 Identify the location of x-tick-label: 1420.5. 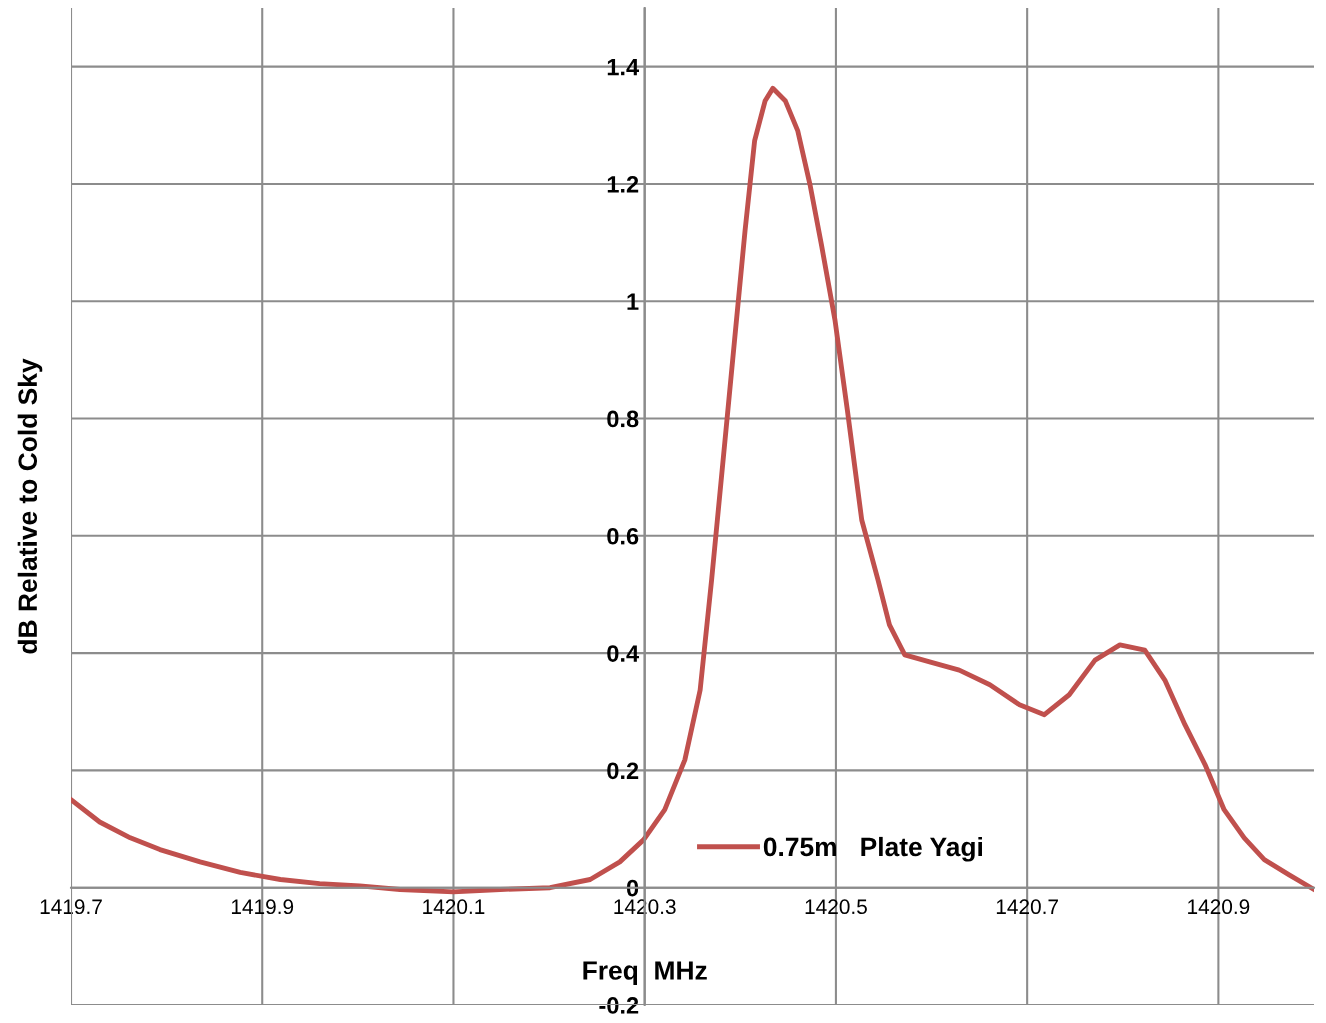
(836, 907).